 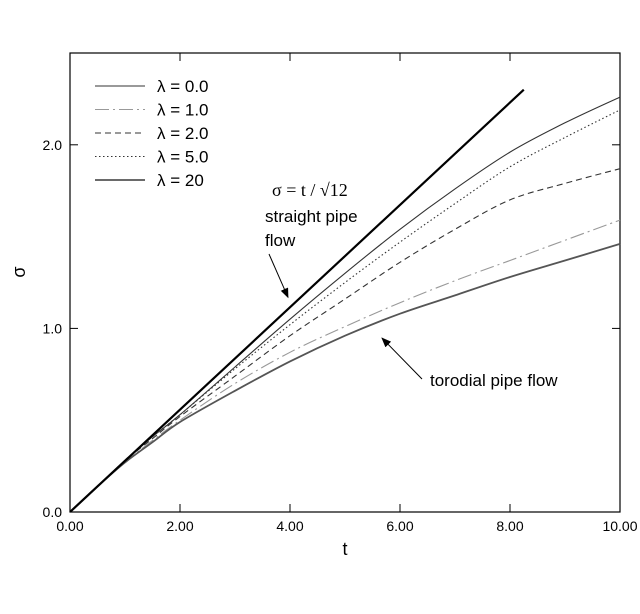 What do you see at coordinates (19, 271) in the screenshot?
I see `y-axis-label: σ` at bounding box center [19, 271].